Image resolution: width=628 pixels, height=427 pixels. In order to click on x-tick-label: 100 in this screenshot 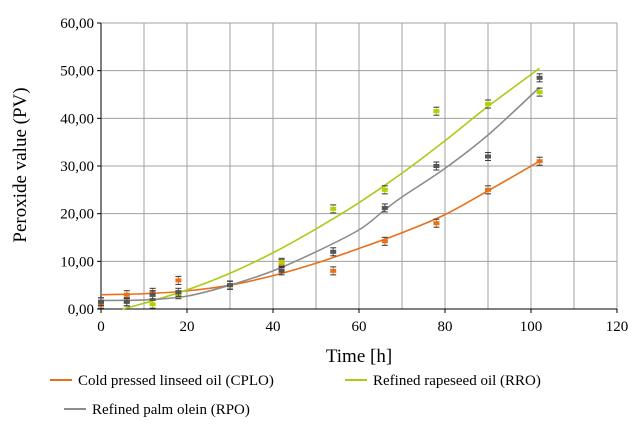, I will do `click(531, 327)`.